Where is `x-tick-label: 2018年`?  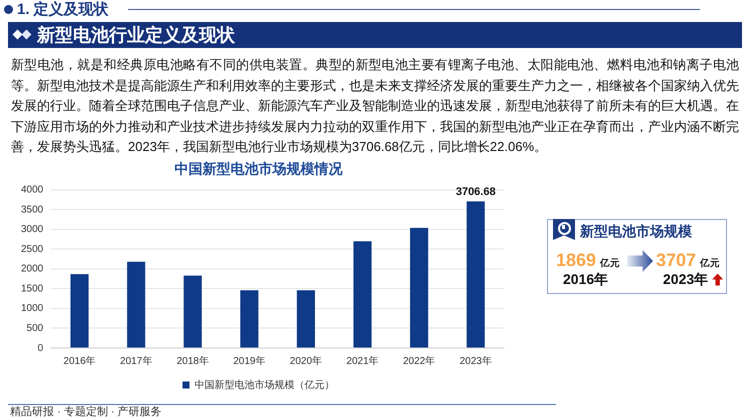 x-tick-label: 2018年 is located at coordinates (192, 360).